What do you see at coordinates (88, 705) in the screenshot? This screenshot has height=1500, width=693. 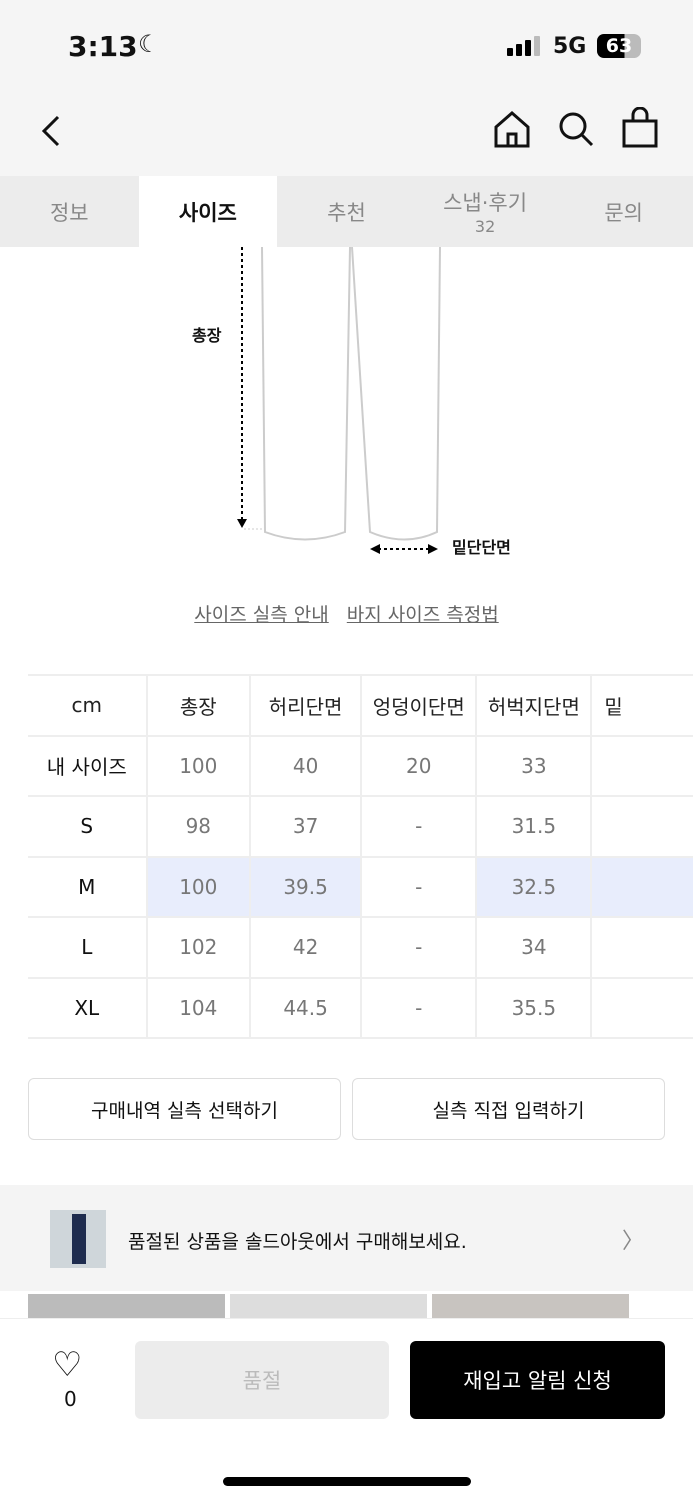 I see `column-header: cm` at bounding box center [88, 705].